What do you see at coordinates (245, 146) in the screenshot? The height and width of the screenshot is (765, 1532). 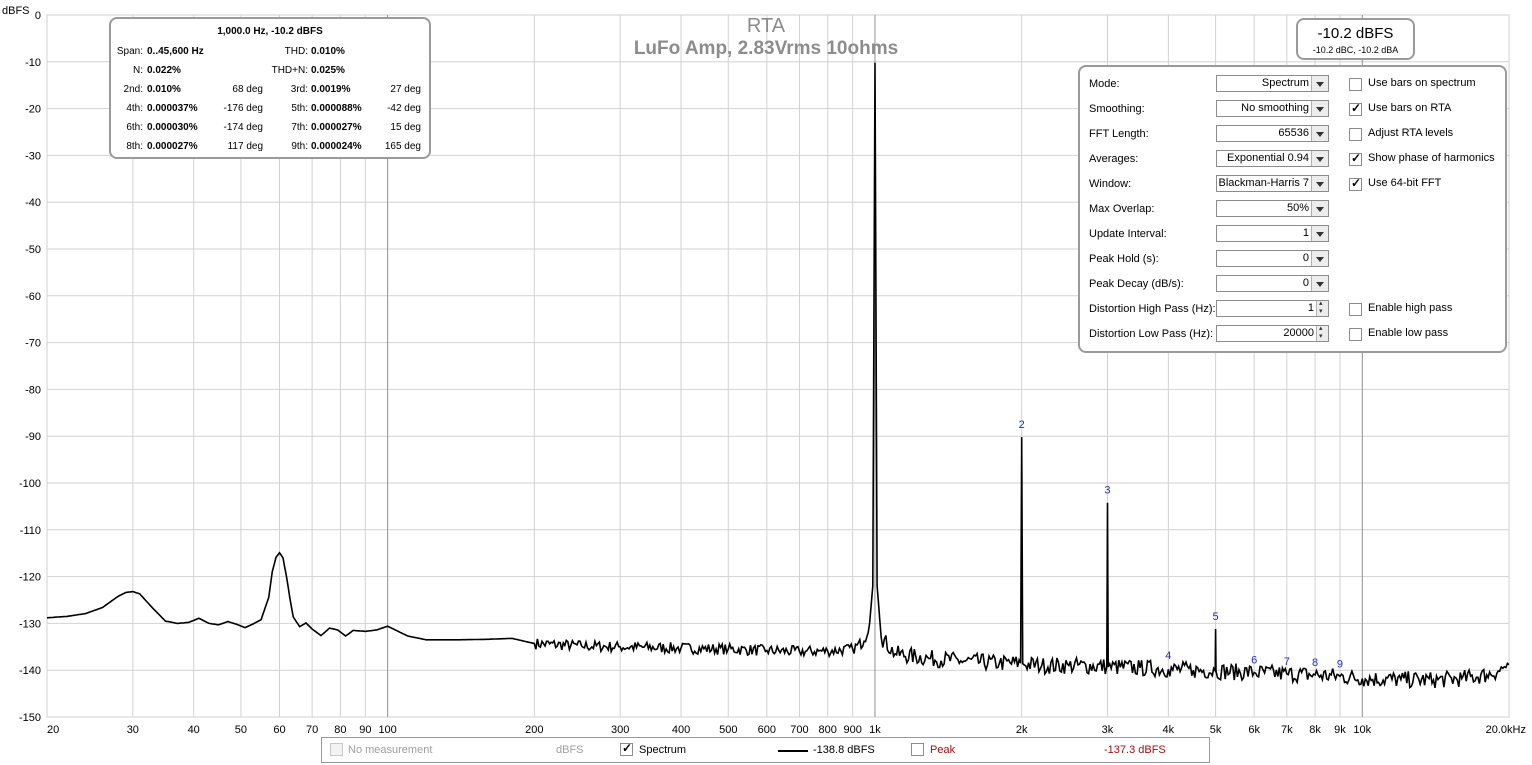 I see `harmonic-phase: 117 deg` at bounding box center [245, 146].